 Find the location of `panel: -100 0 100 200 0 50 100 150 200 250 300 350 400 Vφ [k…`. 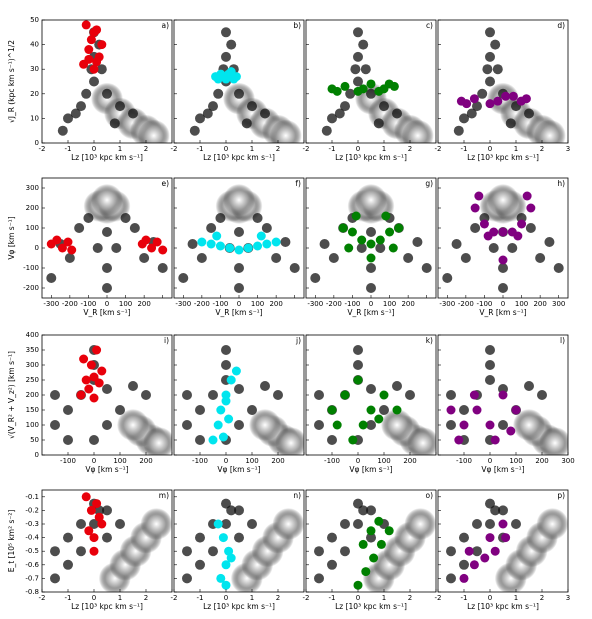

panel: -100 0 100 200 0 50 100 150 200 250 300 350 400 Vφ [k… is located at coordinates (90, 402).